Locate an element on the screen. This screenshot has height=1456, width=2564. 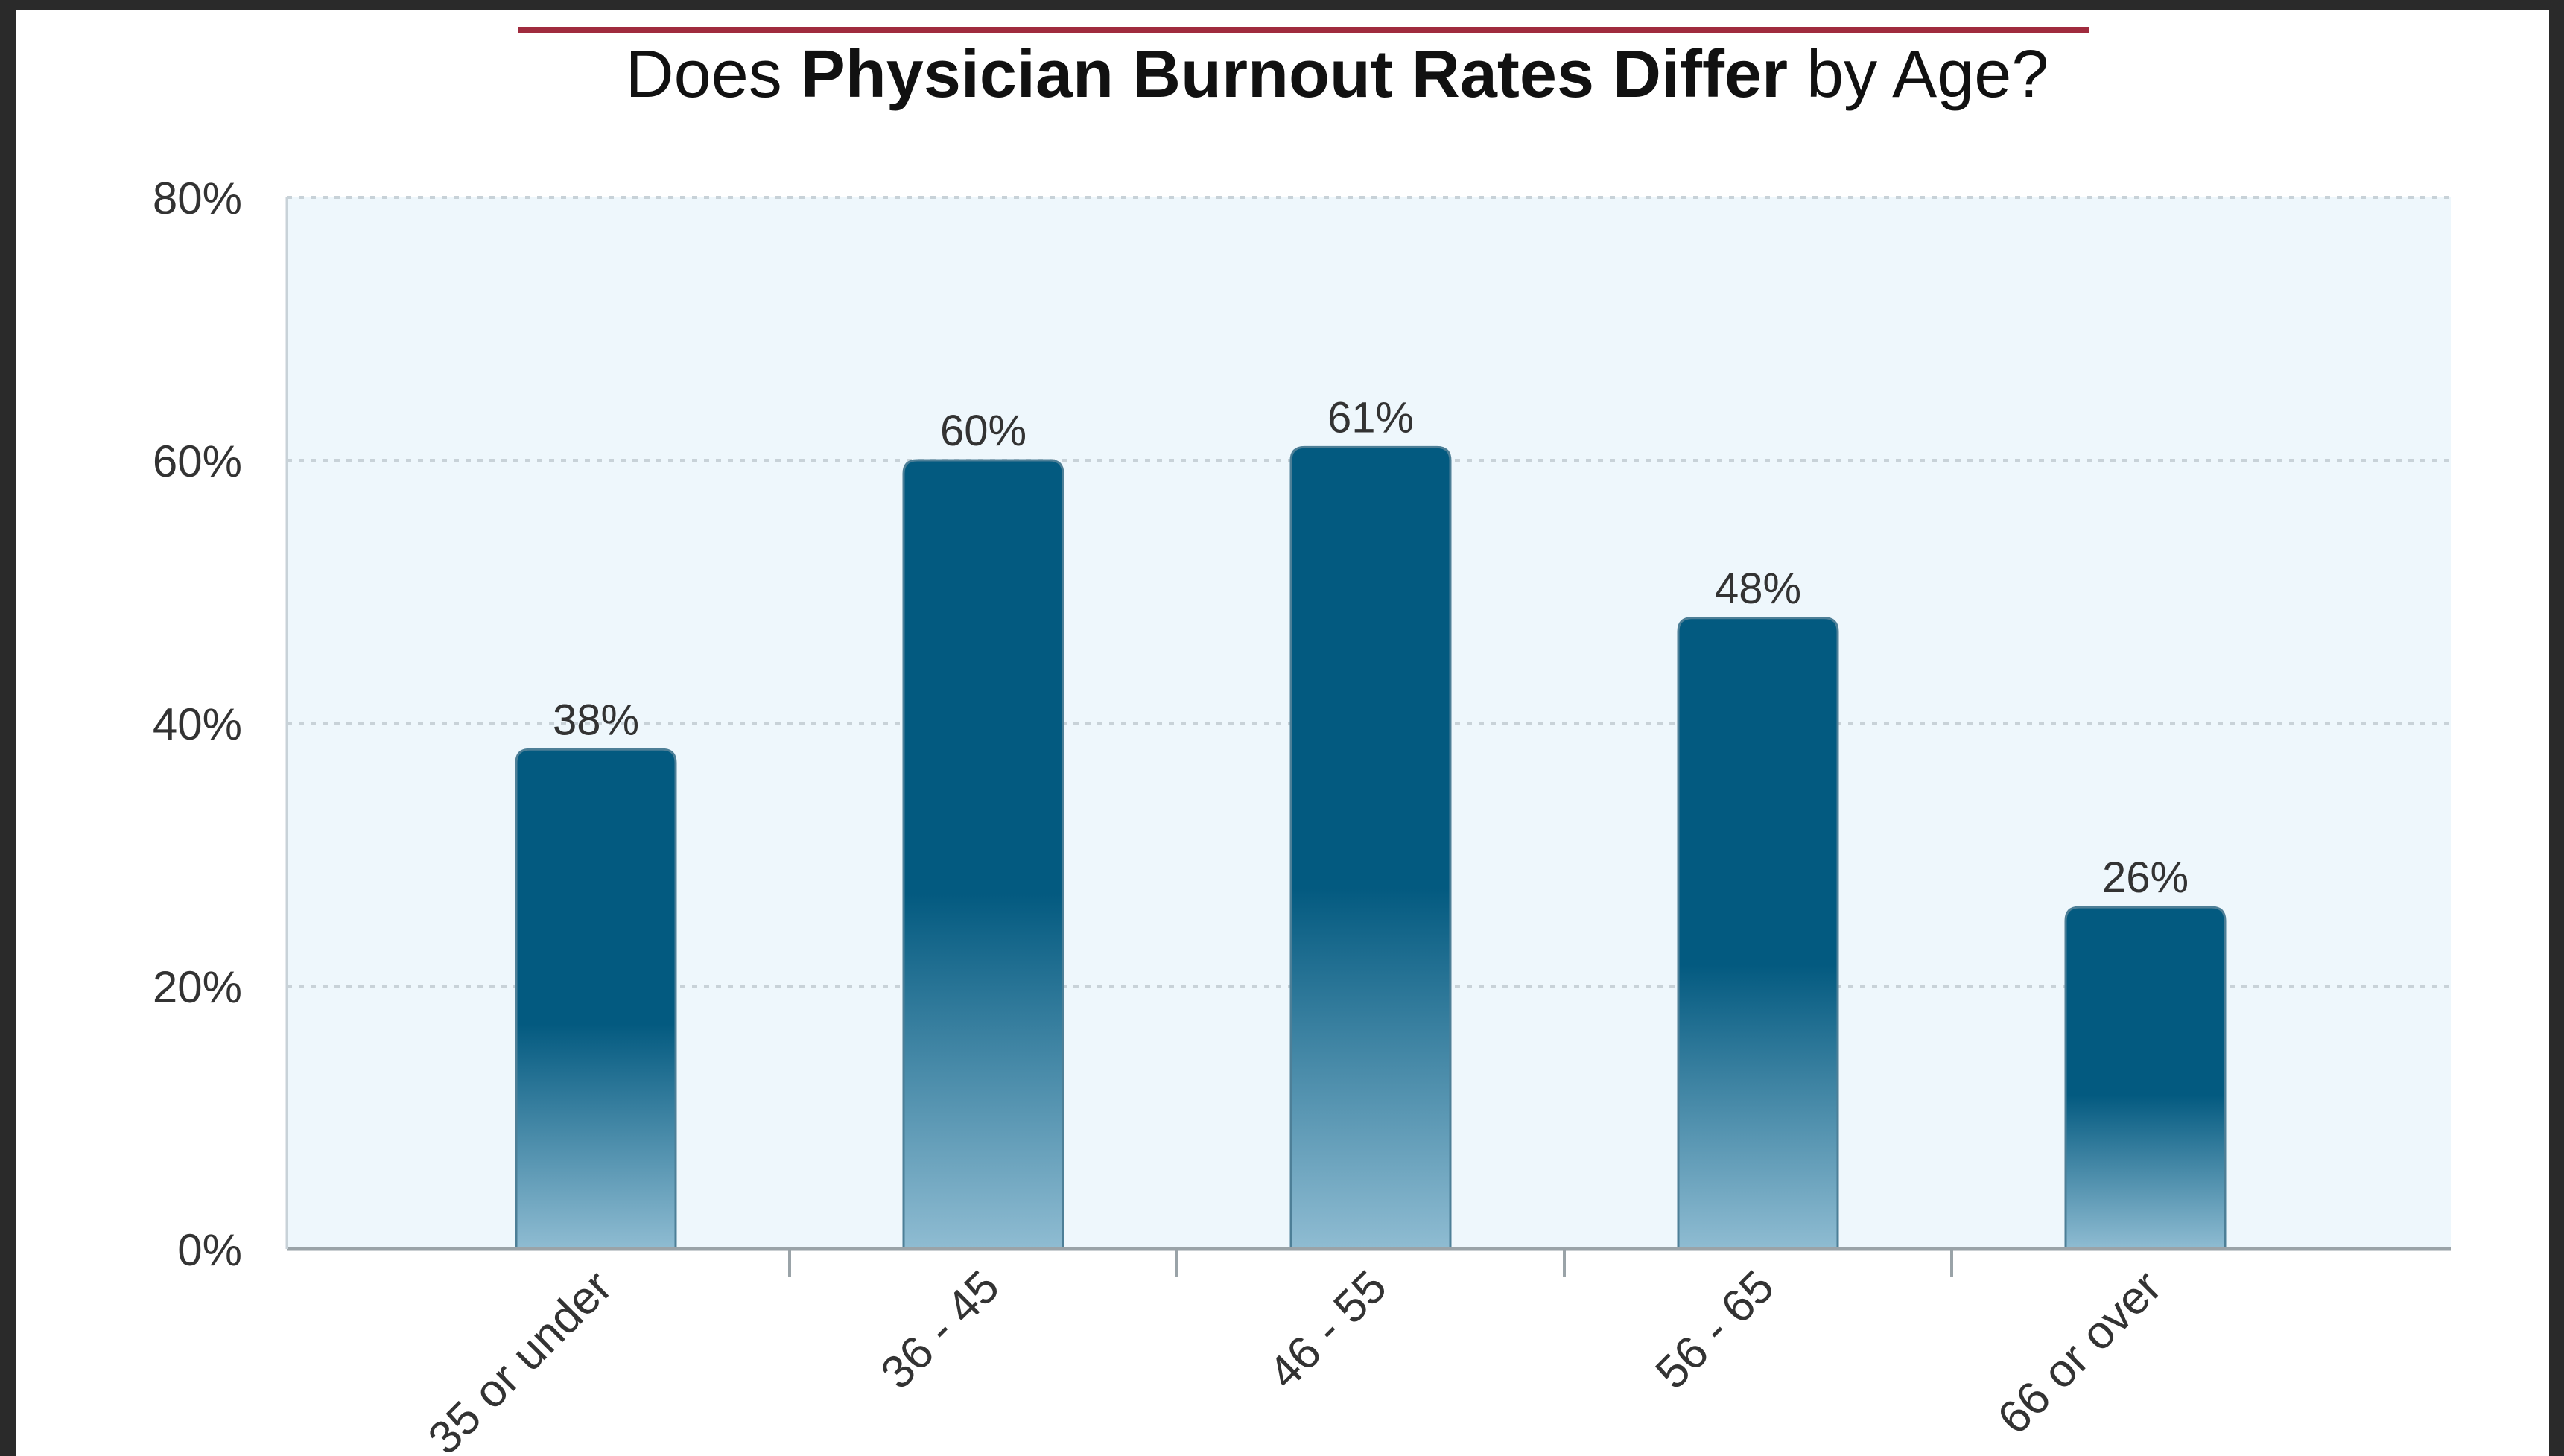
title-part-2: Physician Burnout Rates Differ is located at coordinates (1294, 74).